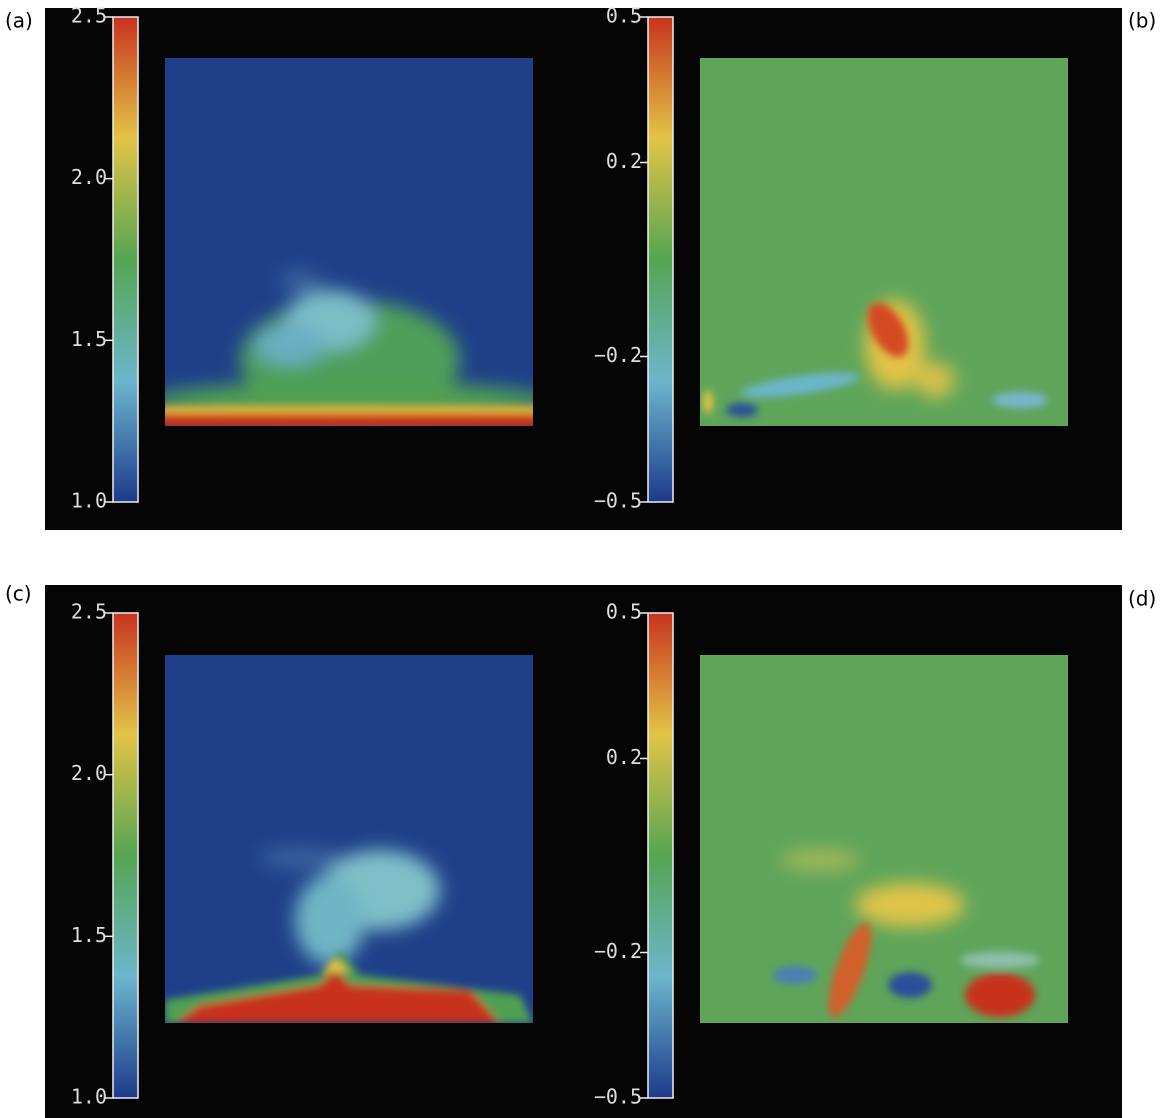 The image size is (1164, 1118). Describe the element at coordinates (349, 242) in the screenshot. I see `field-a` at that location.